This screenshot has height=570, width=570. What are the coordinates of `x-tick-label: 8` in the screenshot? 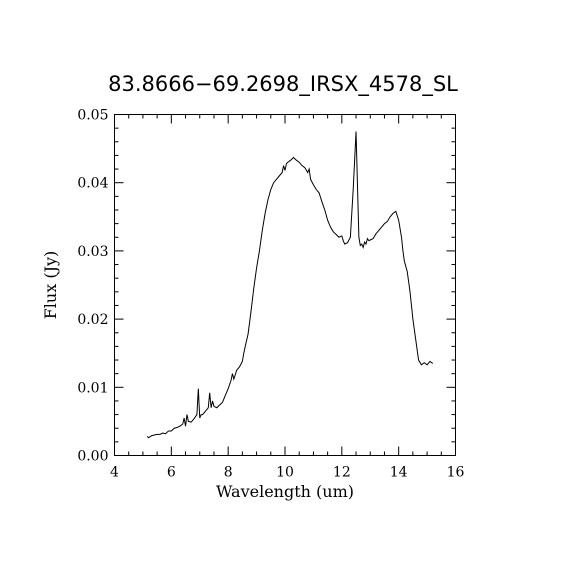 It's located at (228, 473).